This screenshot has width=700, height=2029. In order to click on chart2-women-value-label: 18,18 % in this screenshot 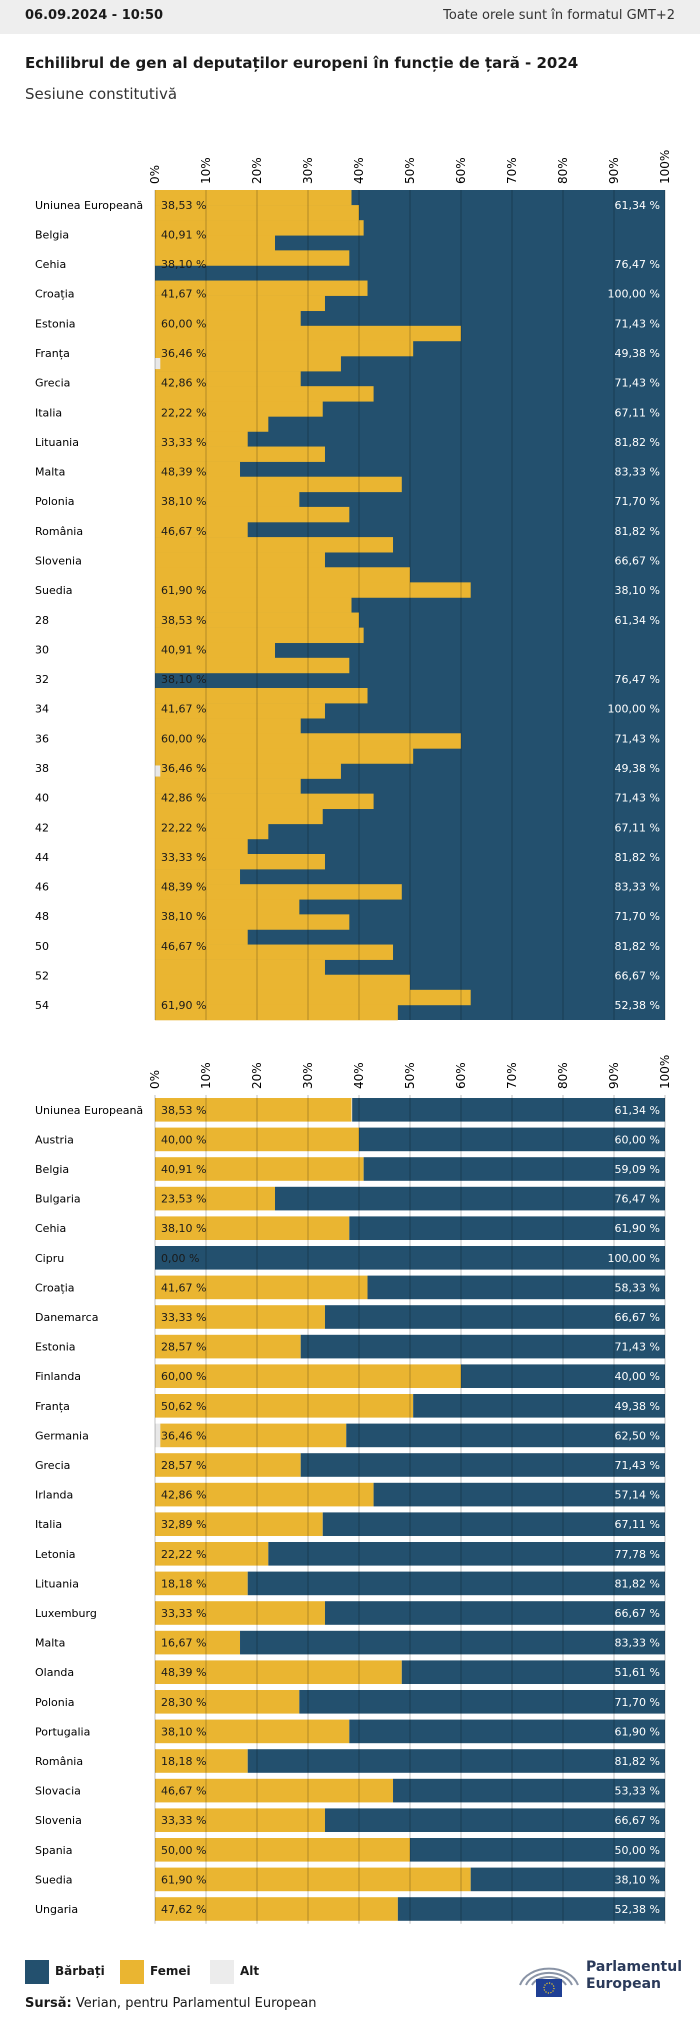, I will do `click(183, 1583)`.